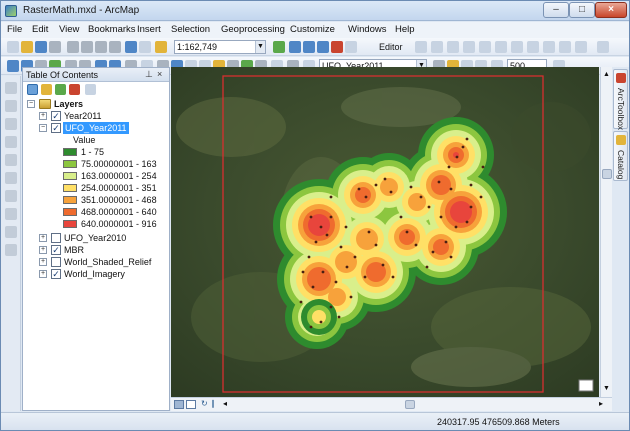 This screenshot has height=431, width=630. Describe the element at coordinates (315, 11) in the screenshot. I see `title-bar: RasterMath.mxd - ArcMap – □ ×` at that location.